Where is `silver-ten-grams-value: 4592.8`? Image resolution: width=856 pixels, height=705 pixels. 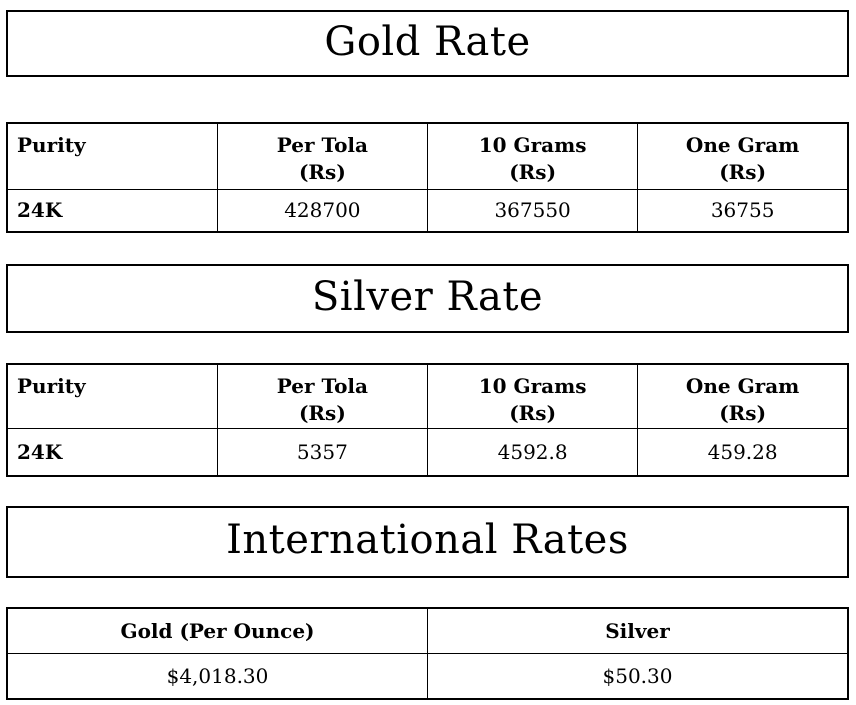
silver-ten-grams-value: 4592.8 is located at coordinates (532, 452).